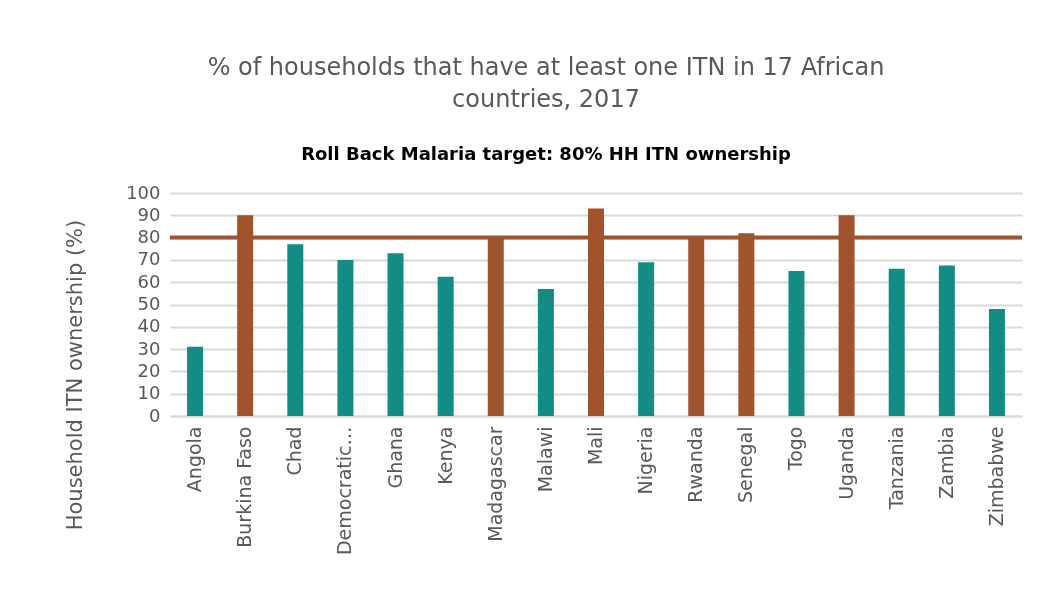  I want to click on x-tick-label: Madagascar, so click(494, 484).